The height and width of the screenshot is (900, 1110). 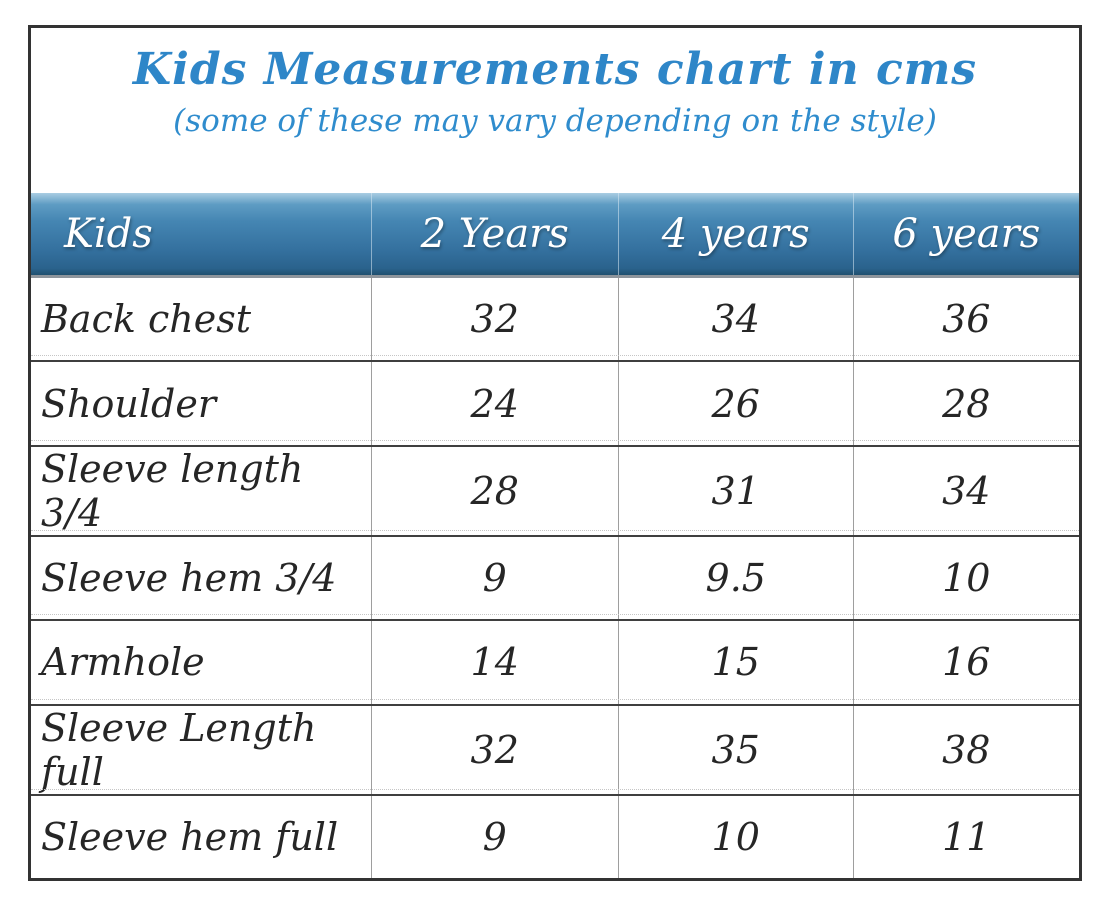 I want to click on cell-value: 38, so click(x=965, y=749).